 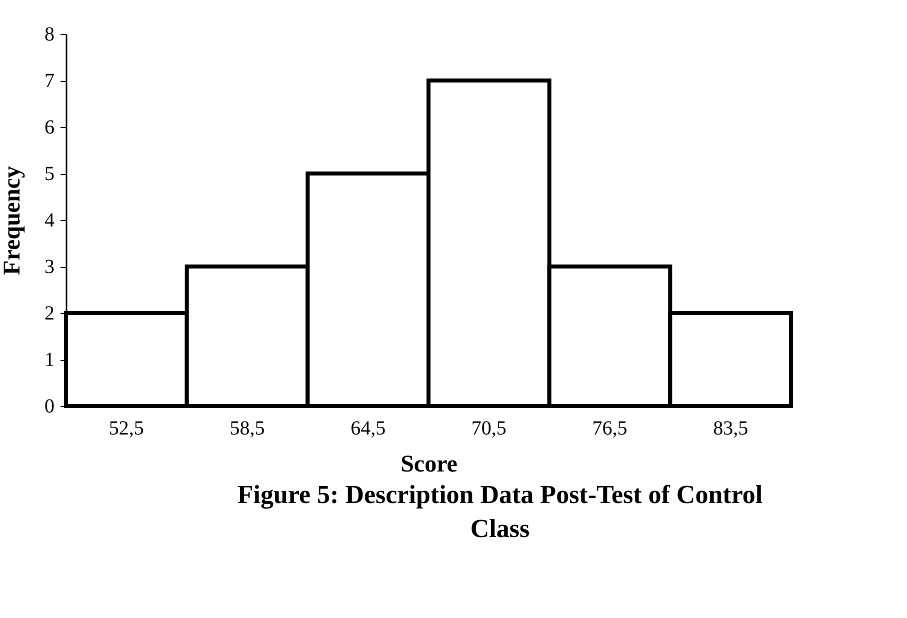 I want to click on y-tick-label: 4, so click(x=49, y=221).